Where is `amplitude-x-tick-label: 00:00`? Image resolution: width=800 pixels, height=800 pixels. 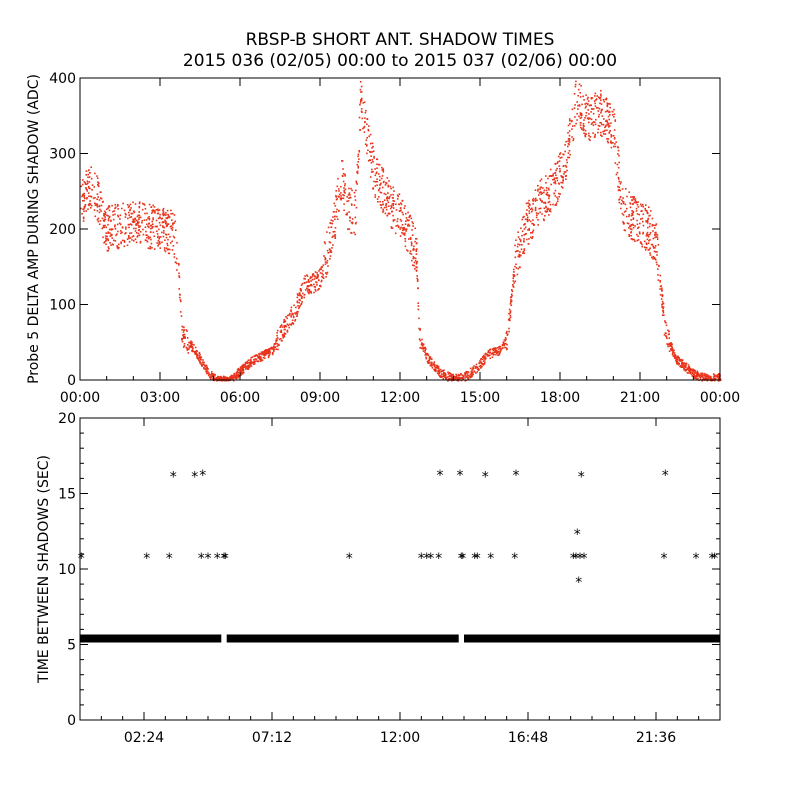
amplitude-x-tick-label: 00:00 is located at coordinates (720, 398).